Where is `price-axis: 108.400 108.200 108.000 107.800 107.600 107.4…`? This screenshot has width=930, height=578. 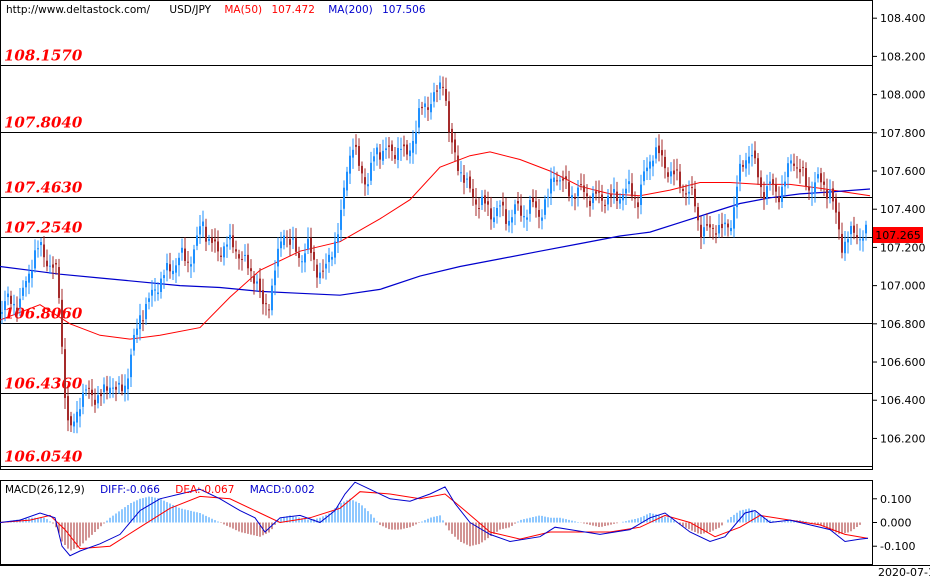
price-axis: 108.400 108.200 108.000 107.800 107.600 107.4… is located at coordinates (899, 228).